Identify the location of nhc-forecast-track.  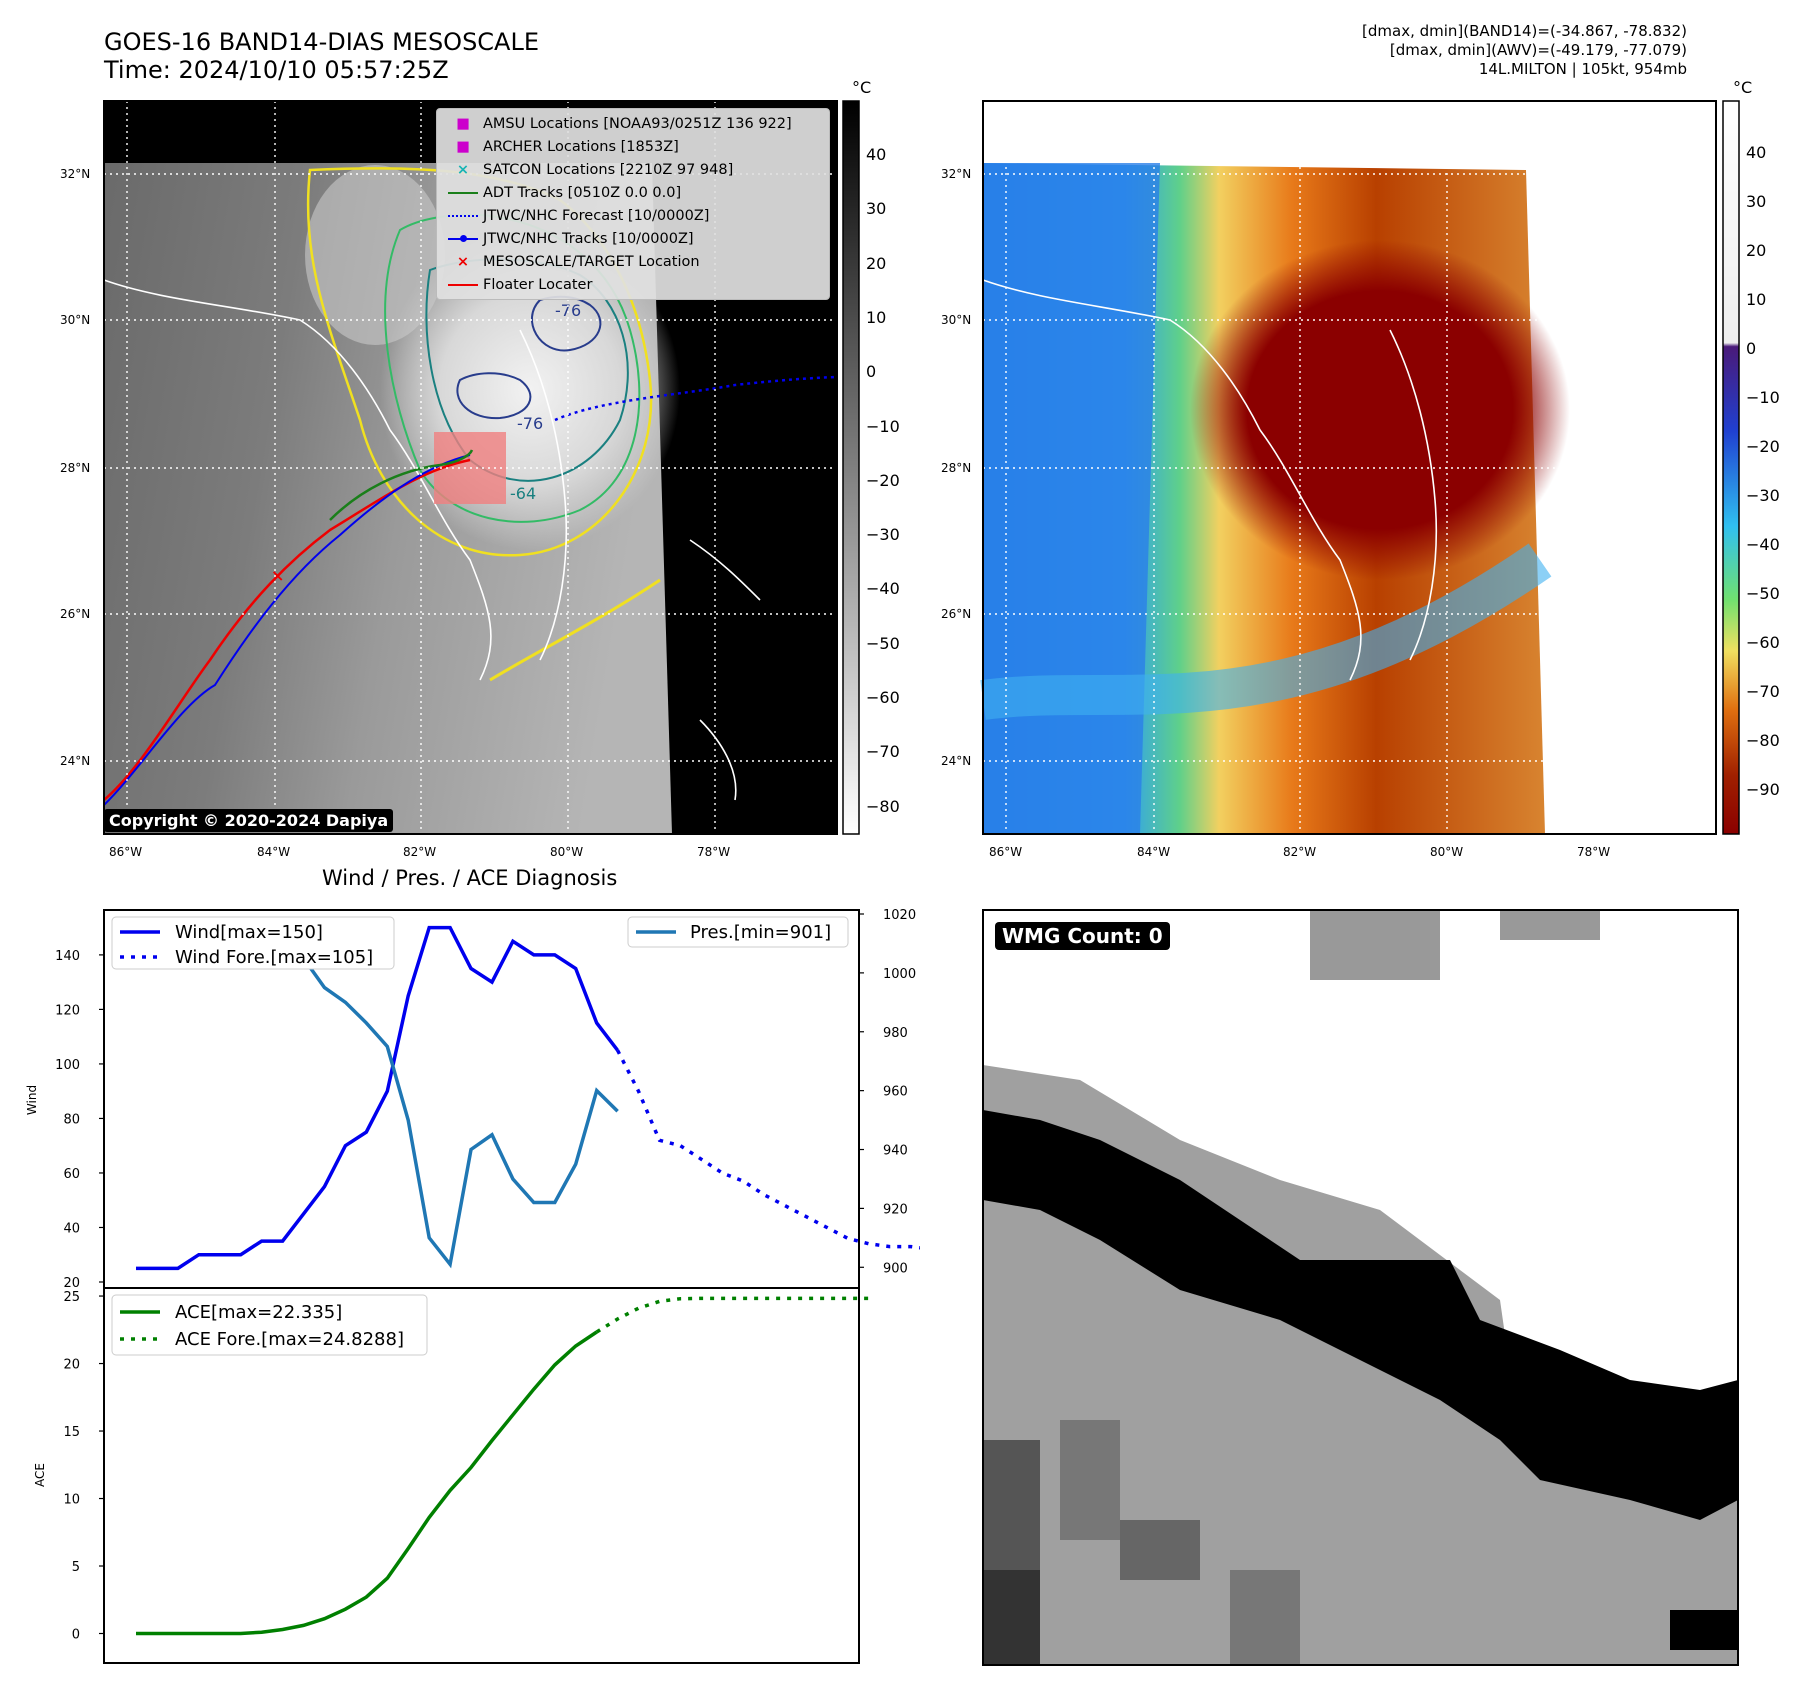
(696, 398).